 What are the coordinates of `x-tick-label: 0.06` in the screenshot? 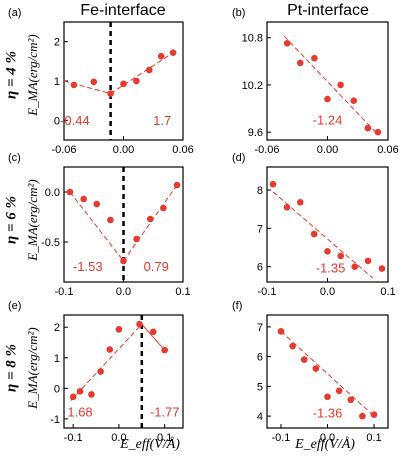 It's located at (182, 150).